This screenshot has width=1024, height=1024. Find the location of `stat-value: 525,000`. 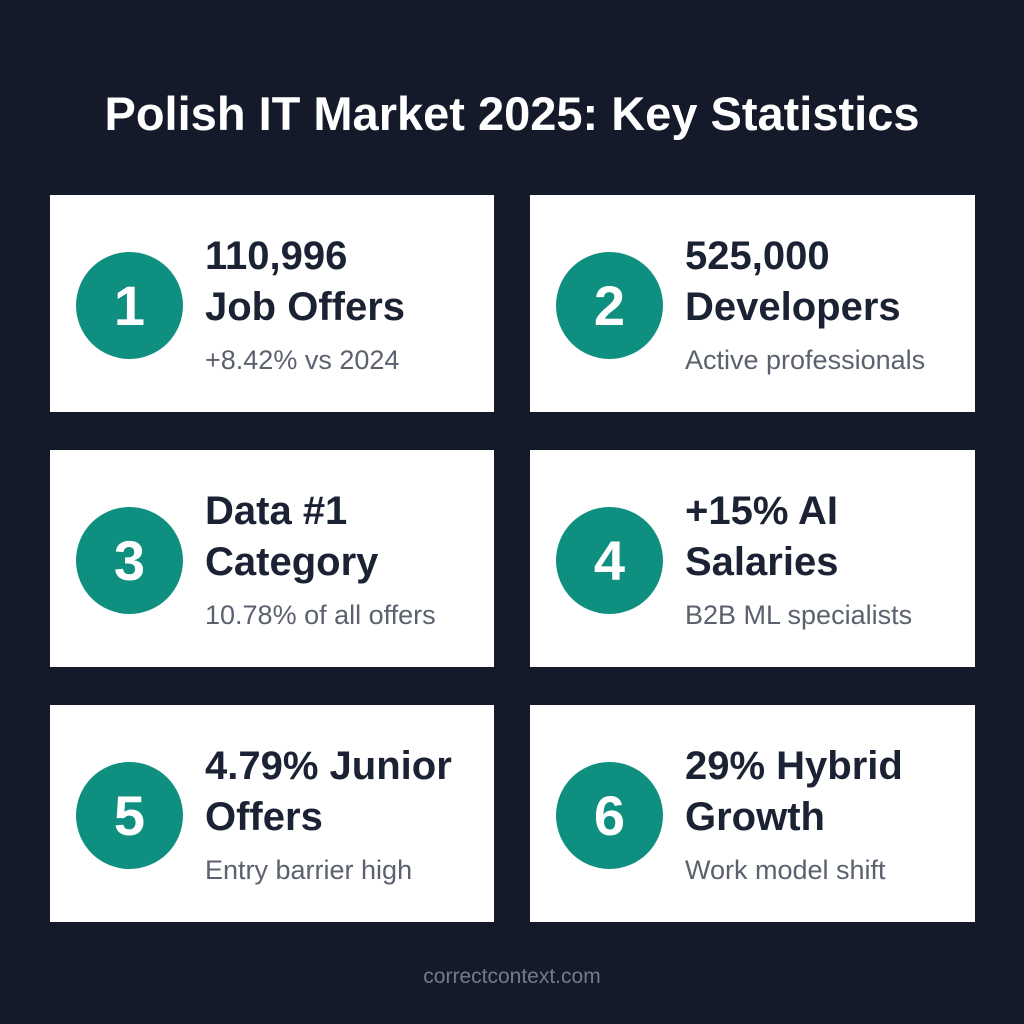

stat-value: 525,000 is located at coordinates (757, 256).